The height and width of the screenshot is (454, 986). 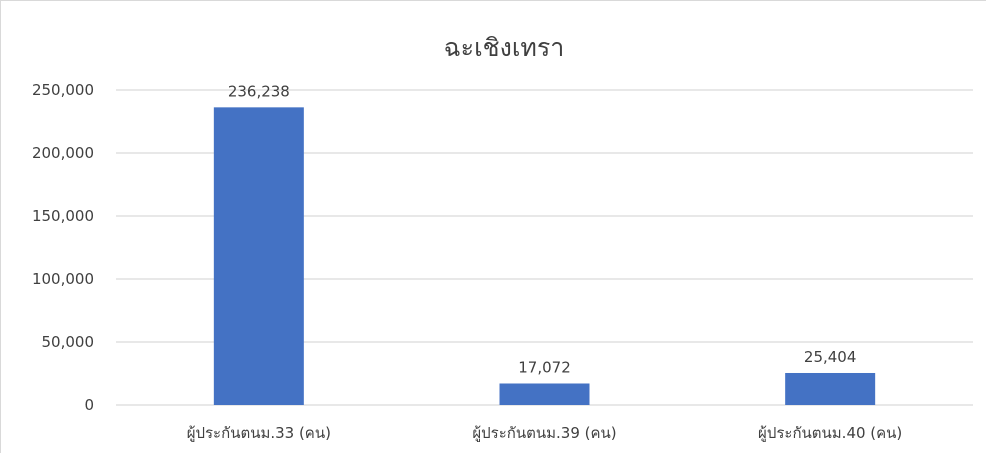 What do you see at coordinates (259, 91) in the screenshot?
I see `data-label: 236,238` at bounding box center [259, 91].